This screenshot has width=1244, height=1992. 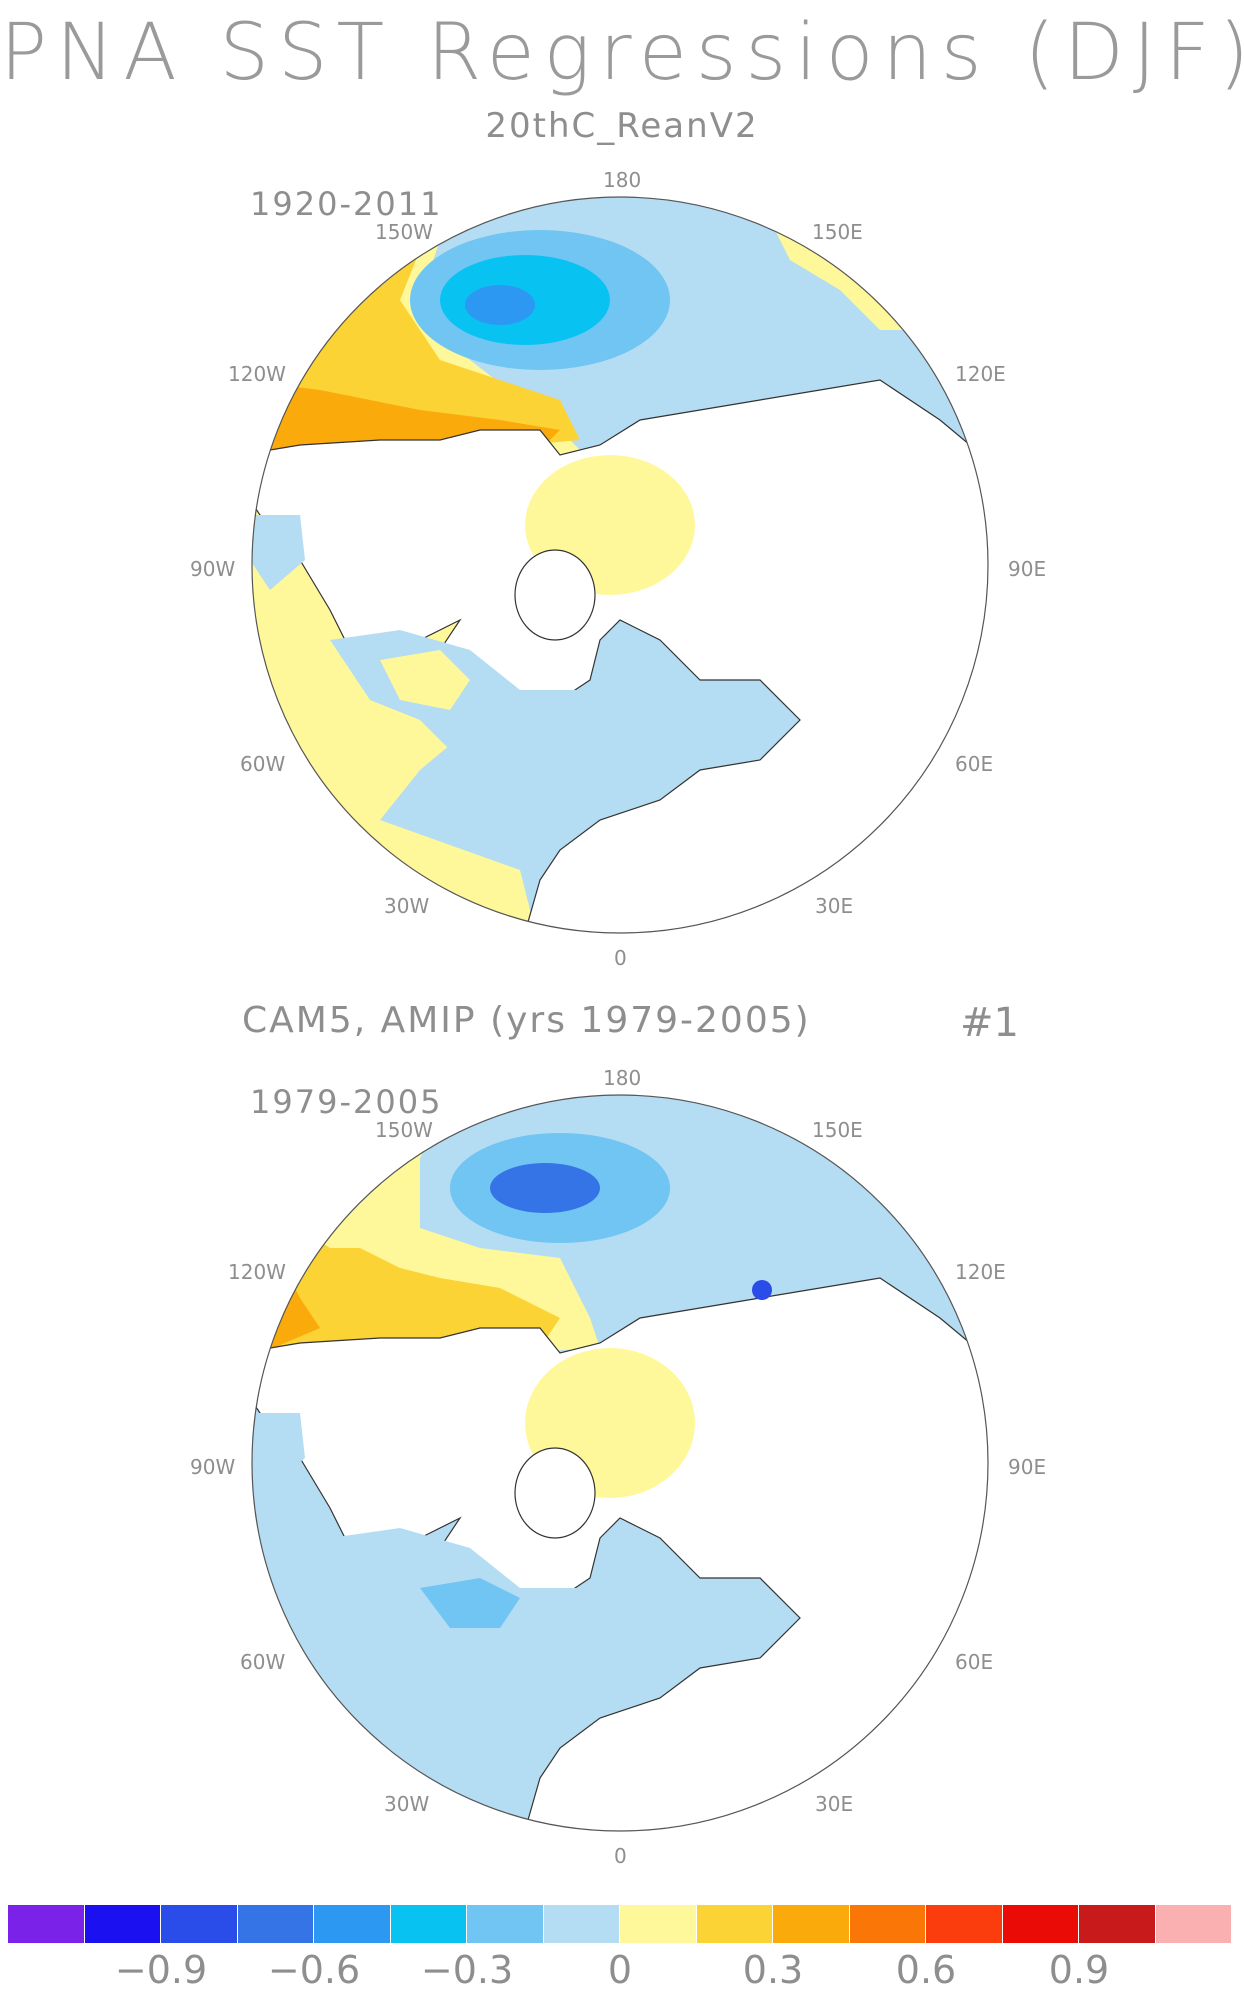 What do you see at coordinates (974, 1662) in the screenshot?
I see `panel2-lon-60e: 60E` at bounding box center [974, 1662].